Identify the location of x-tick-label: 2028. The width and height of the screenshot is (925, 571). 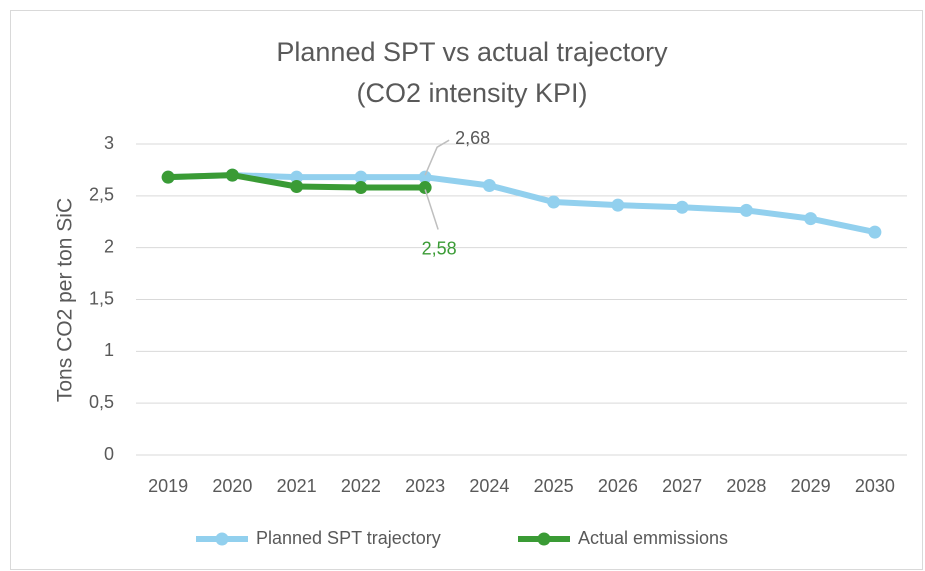
(746, 486).